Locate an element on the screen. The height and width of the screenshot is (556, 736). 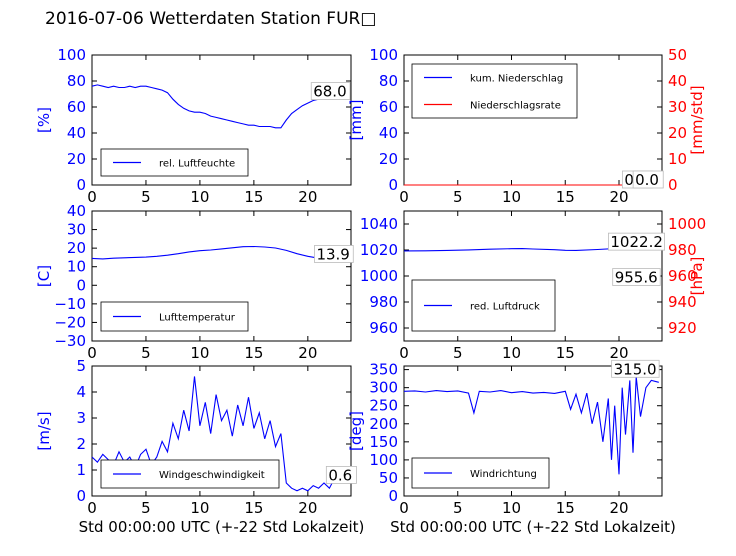
bottom-right-y-tick-label: 350 is located at coordinates (383, 370).